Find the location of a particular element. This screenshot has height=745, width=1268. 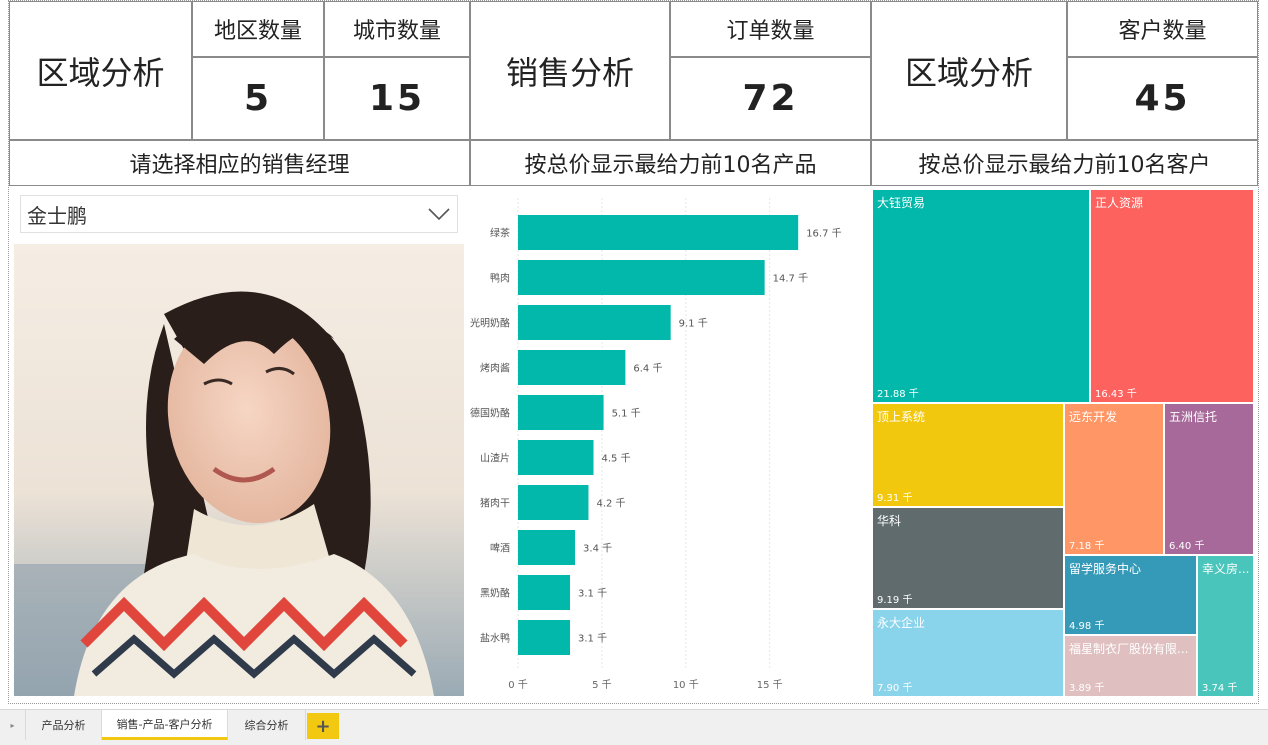

region-count-text: 5 is located at coordinates (258, 98).